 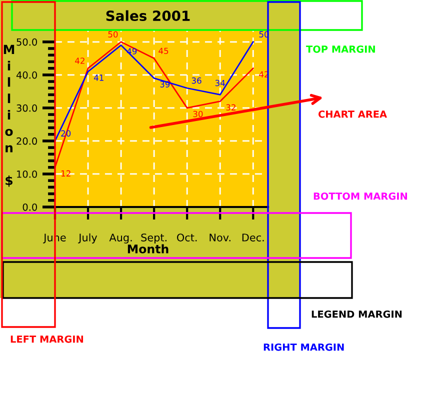 What do you see at coordinates (26, 42) in the screenshot?
I see `y-tick-label: 50.0` at bounding box center [26, 42].